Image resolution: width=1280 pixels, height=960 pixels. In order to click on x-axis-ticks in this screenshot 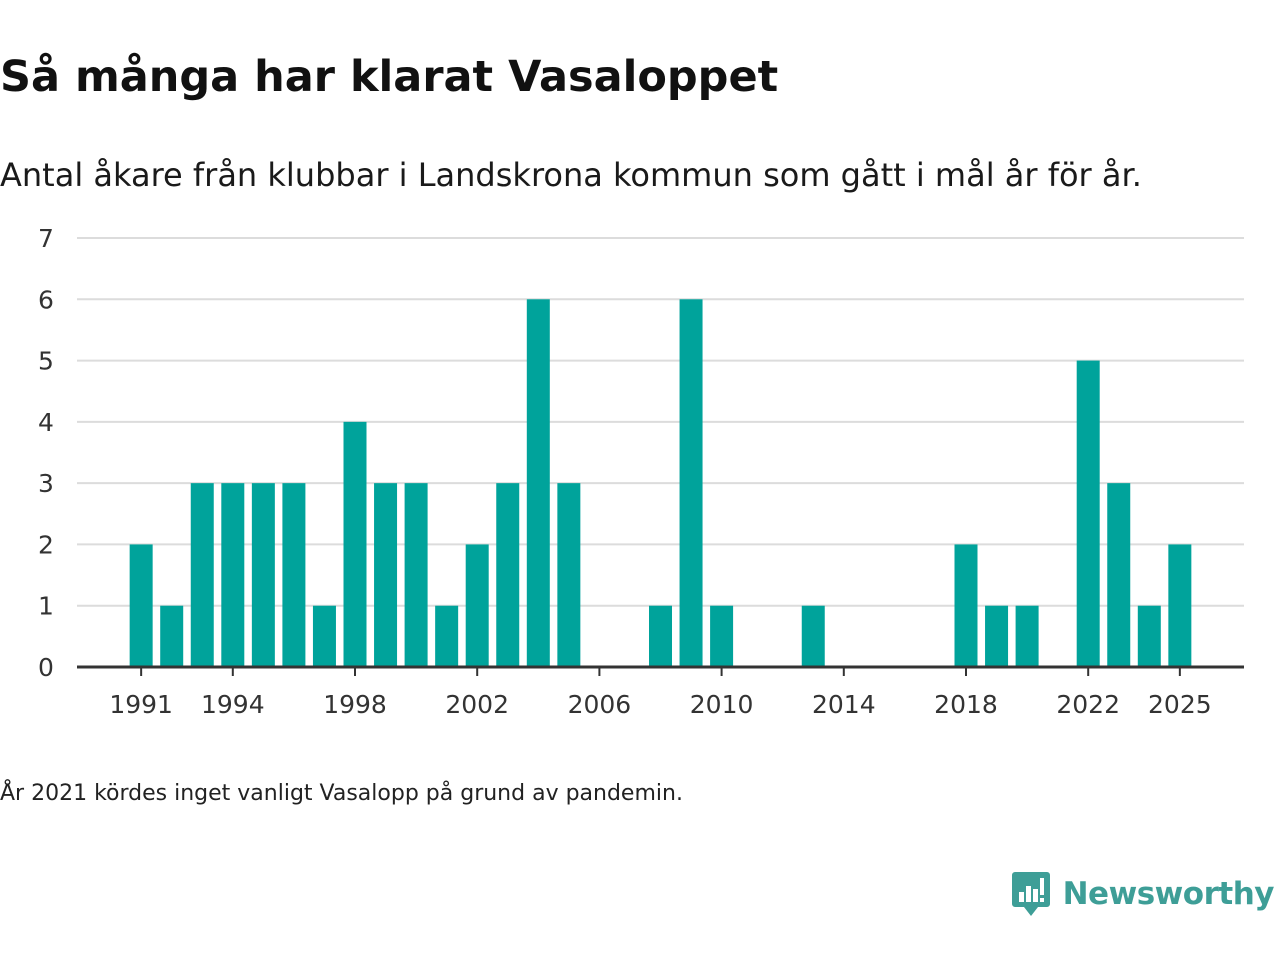, I will do `click(660, 671)`.